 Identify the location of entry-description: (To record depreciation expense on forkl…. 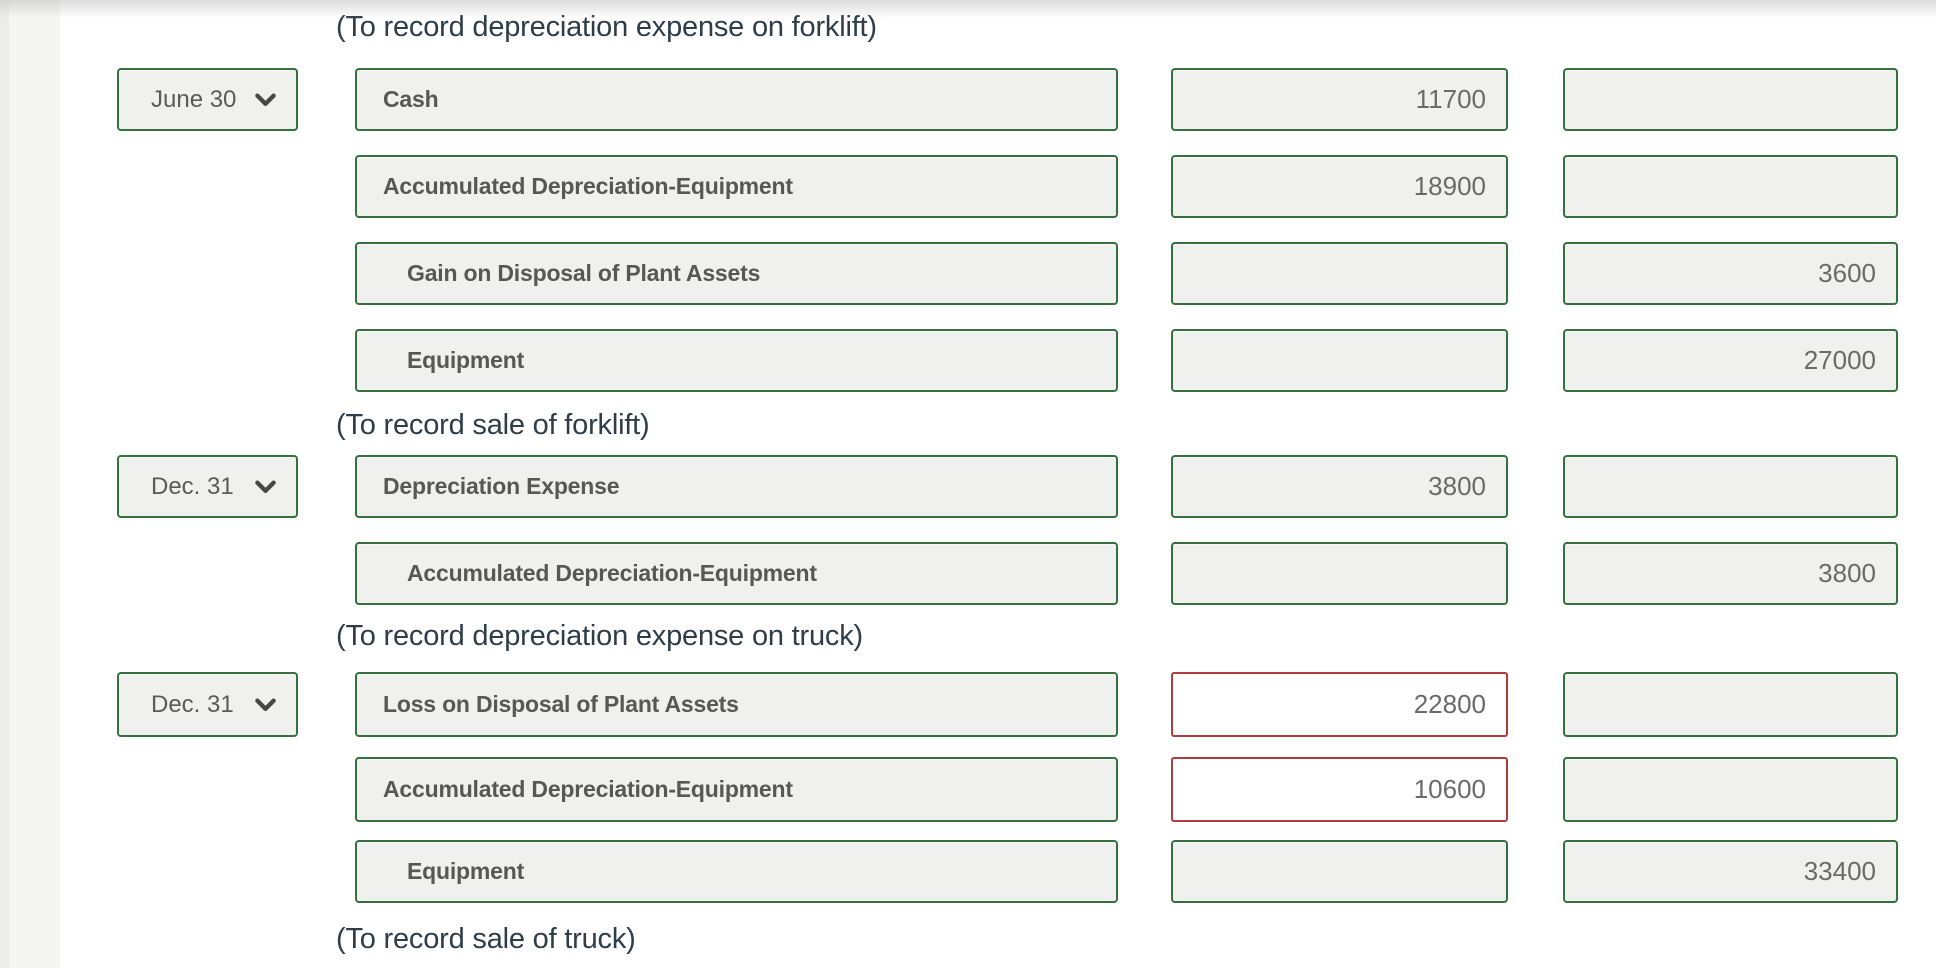
(606, 27).